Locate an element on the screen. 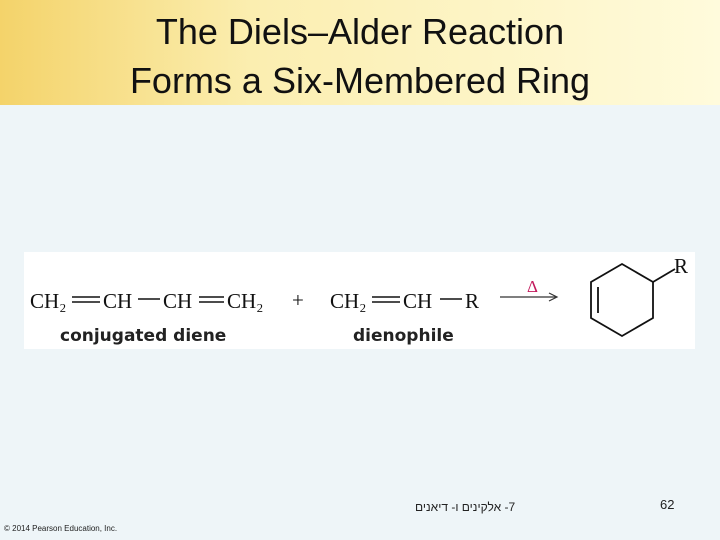 This screenshot has width=720, height=540. copyright: © 2014 Pearson Education, Inc. is located at coordinates (60, 528).